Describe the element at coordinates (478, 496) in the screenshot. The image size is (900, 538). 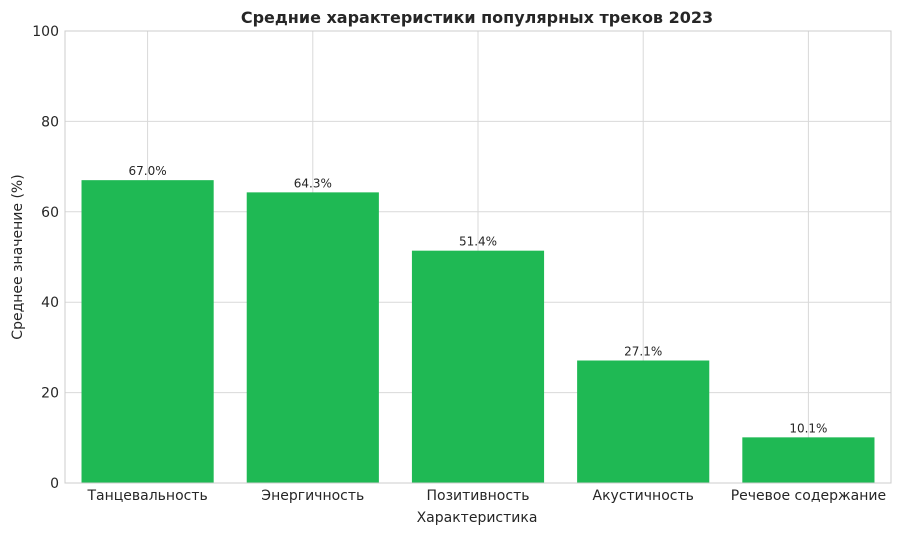
I see `x-tick-label: Позитивность` at that location.